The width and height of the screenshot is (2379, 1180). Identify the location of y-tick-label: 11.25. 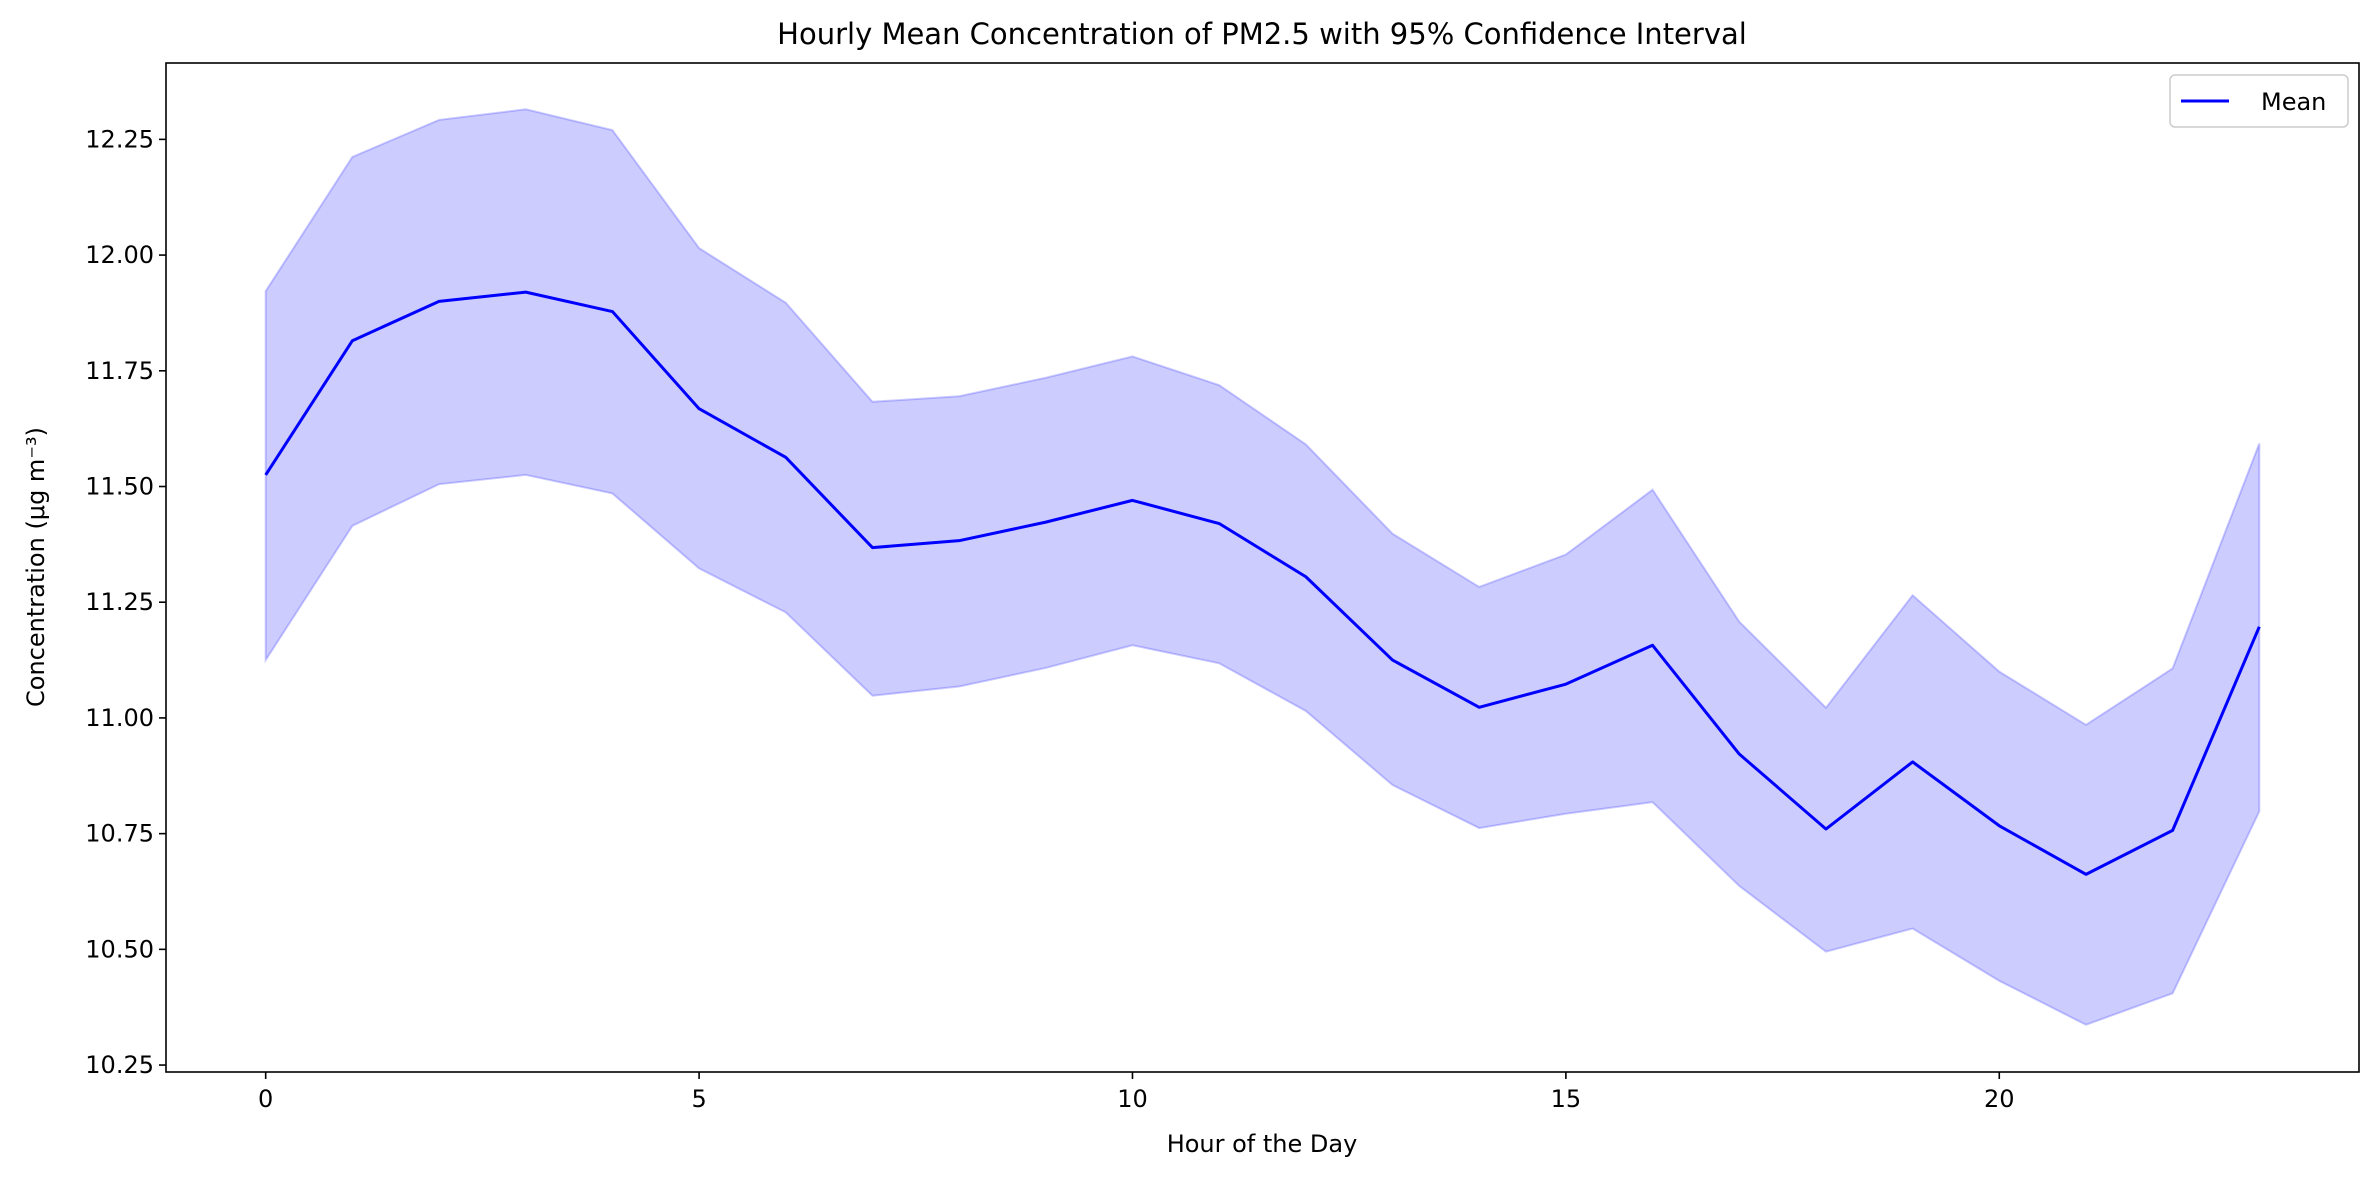
(119, 602).